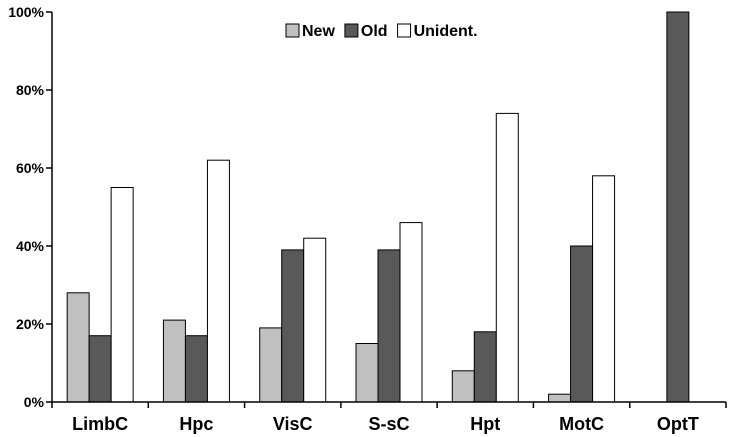 This screenshot has width=736, height=437. Describe the element at coordinates (26, 12) in the screenshot. I see `y-tick-label: 100%` at that location.